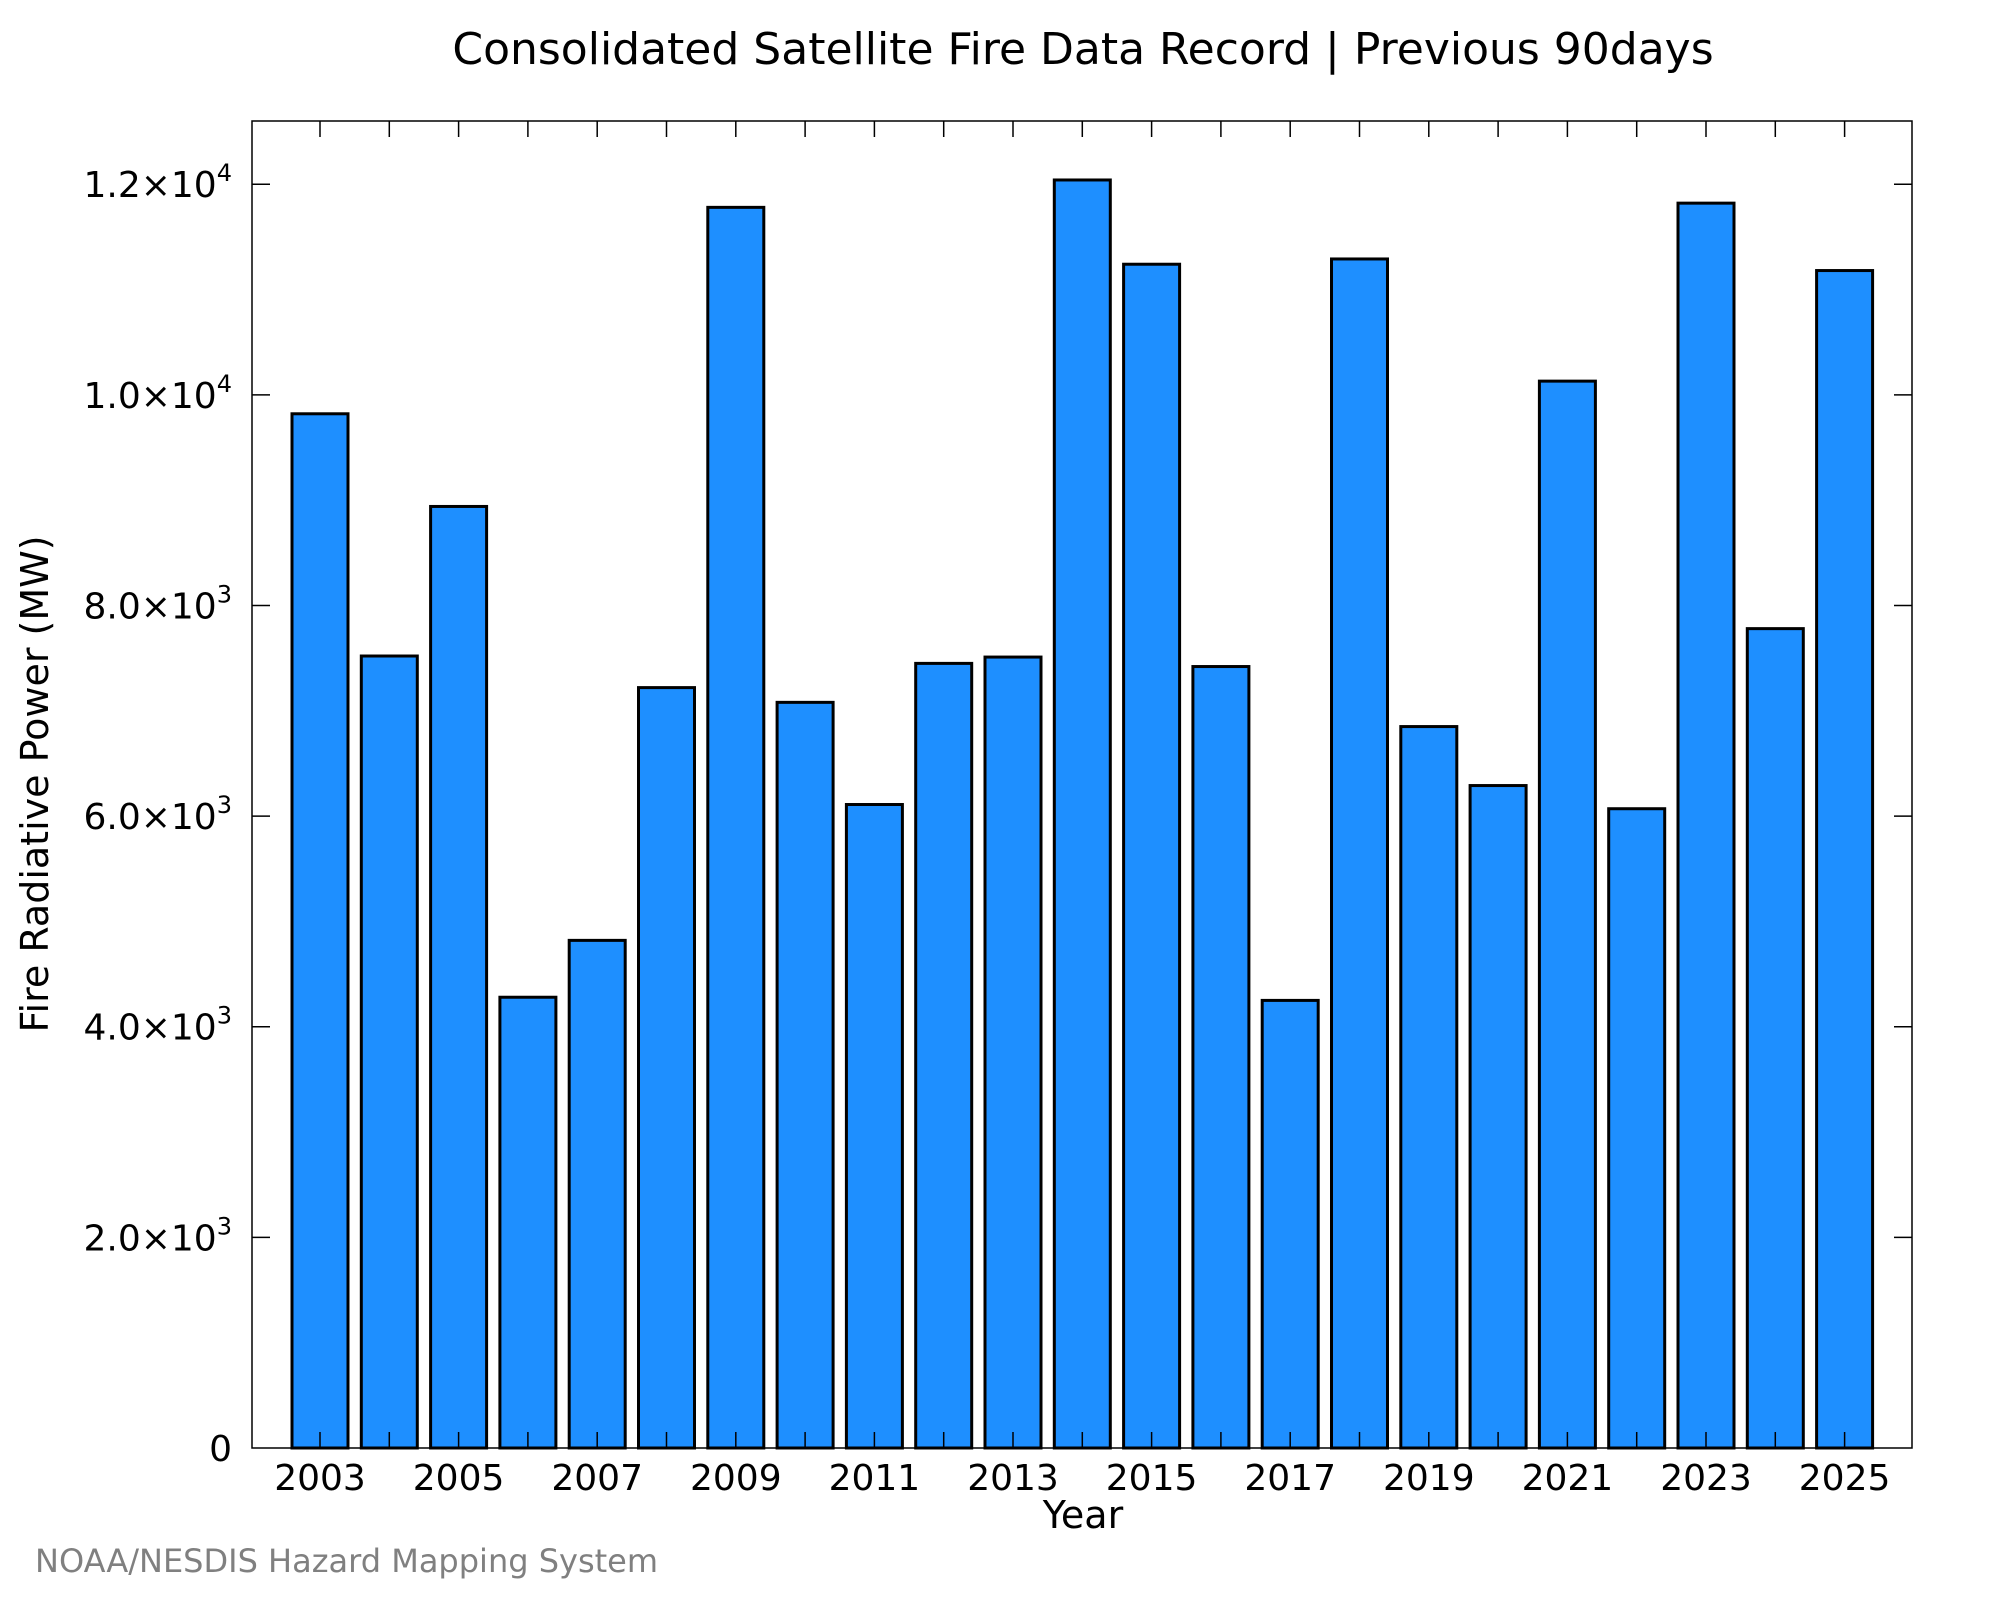  I want to click on bar-2023, so click(1706, 825).